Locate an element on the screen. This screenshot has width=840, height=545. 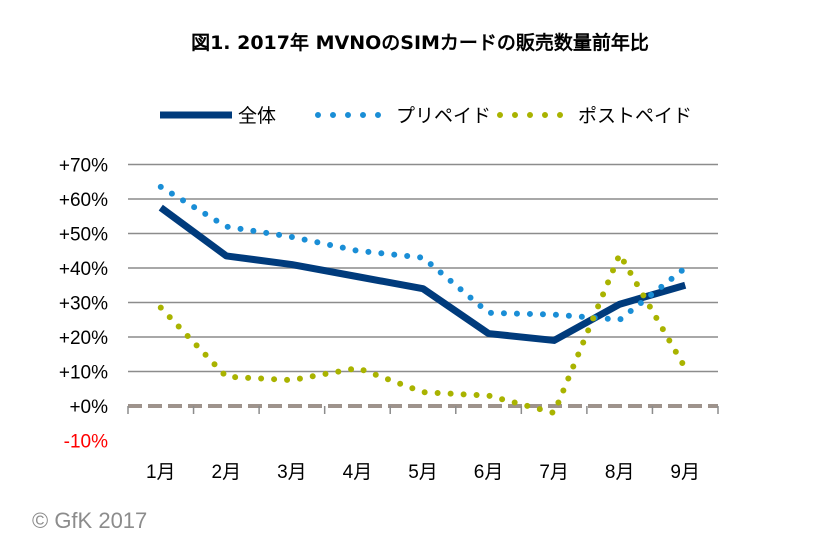
x-tick-label: 5月 is located at coordinates (423, 472).